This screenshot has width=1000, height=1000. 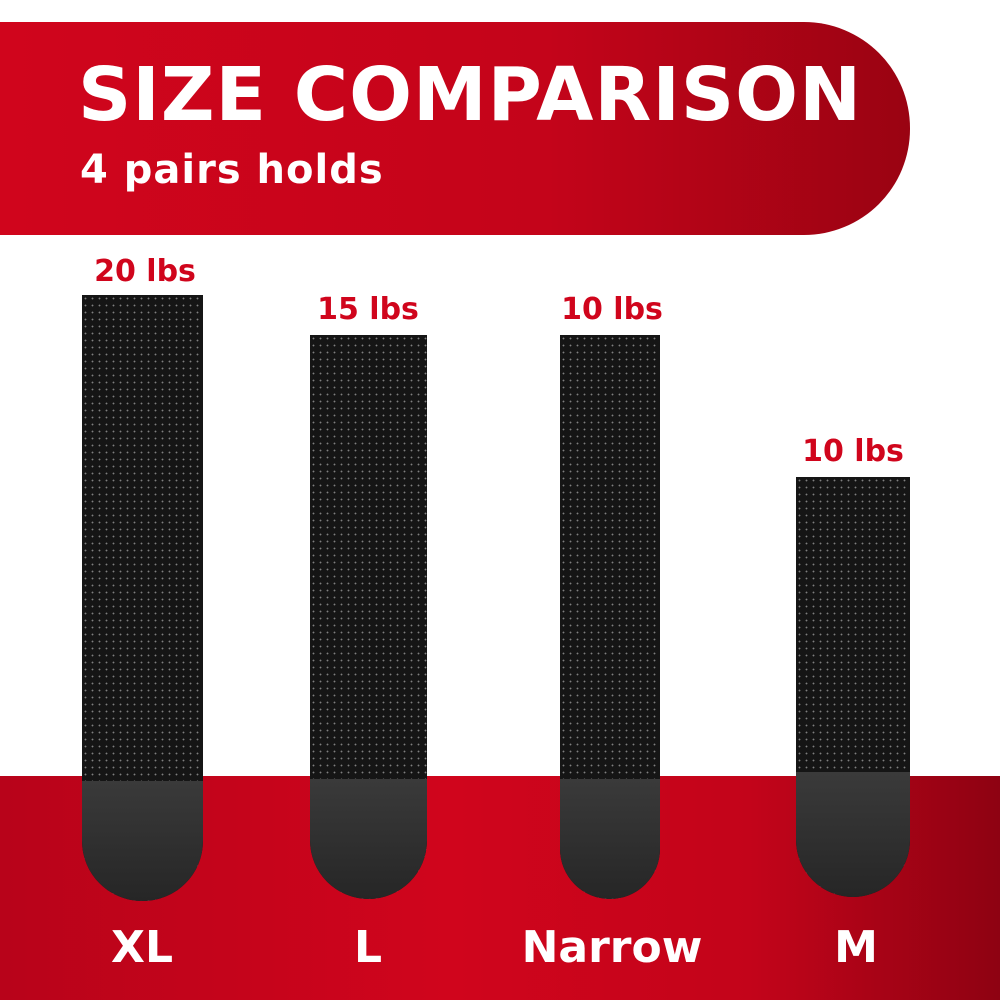 I want to click on strip-narrow, so click(x=610, y=617).